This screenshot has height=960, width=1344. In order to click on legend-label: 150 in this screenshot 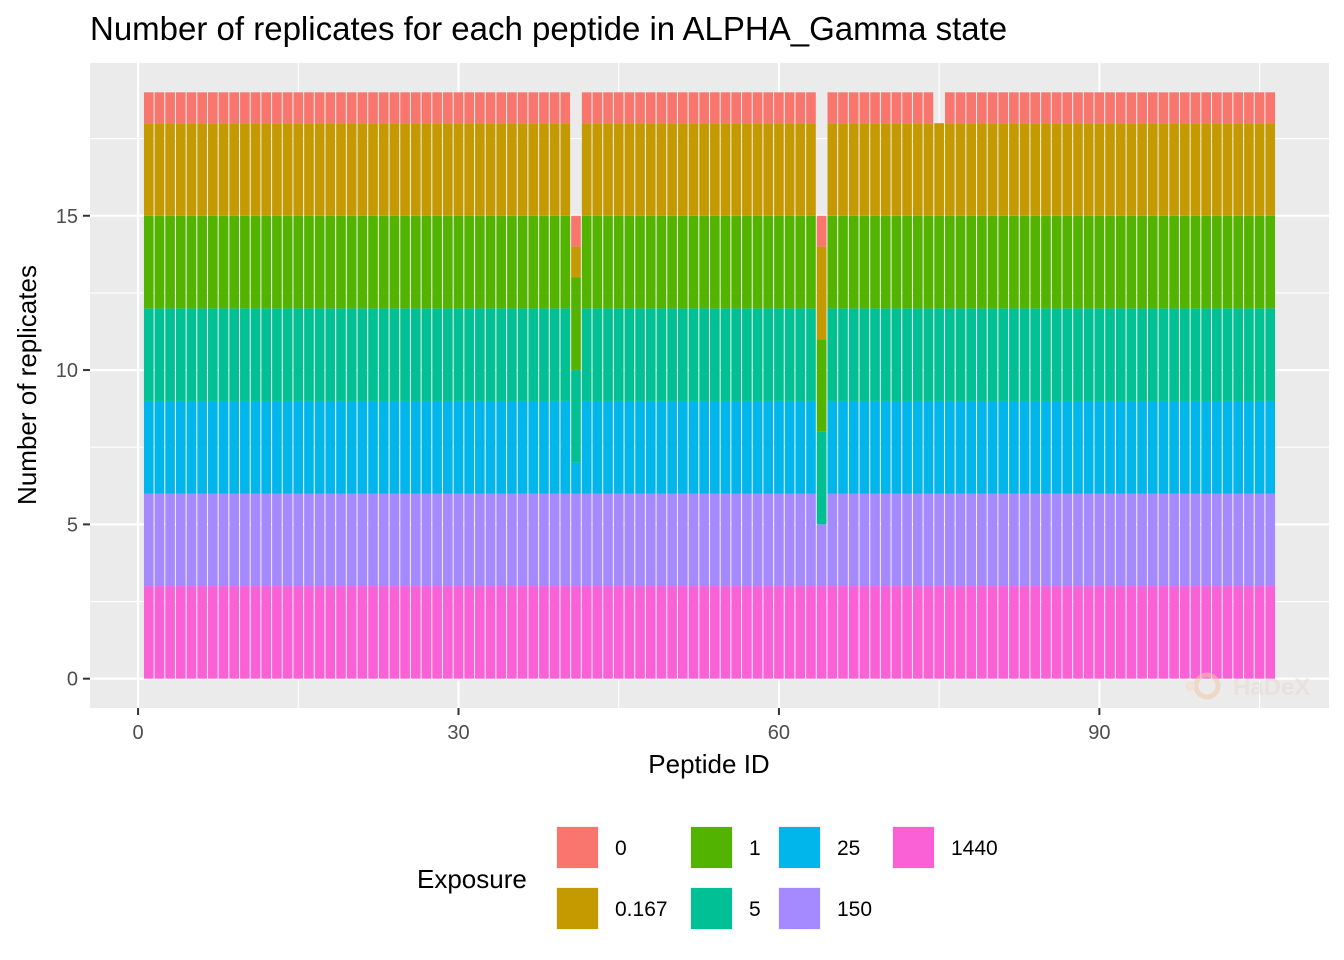, I will do `click(854, 909)`.